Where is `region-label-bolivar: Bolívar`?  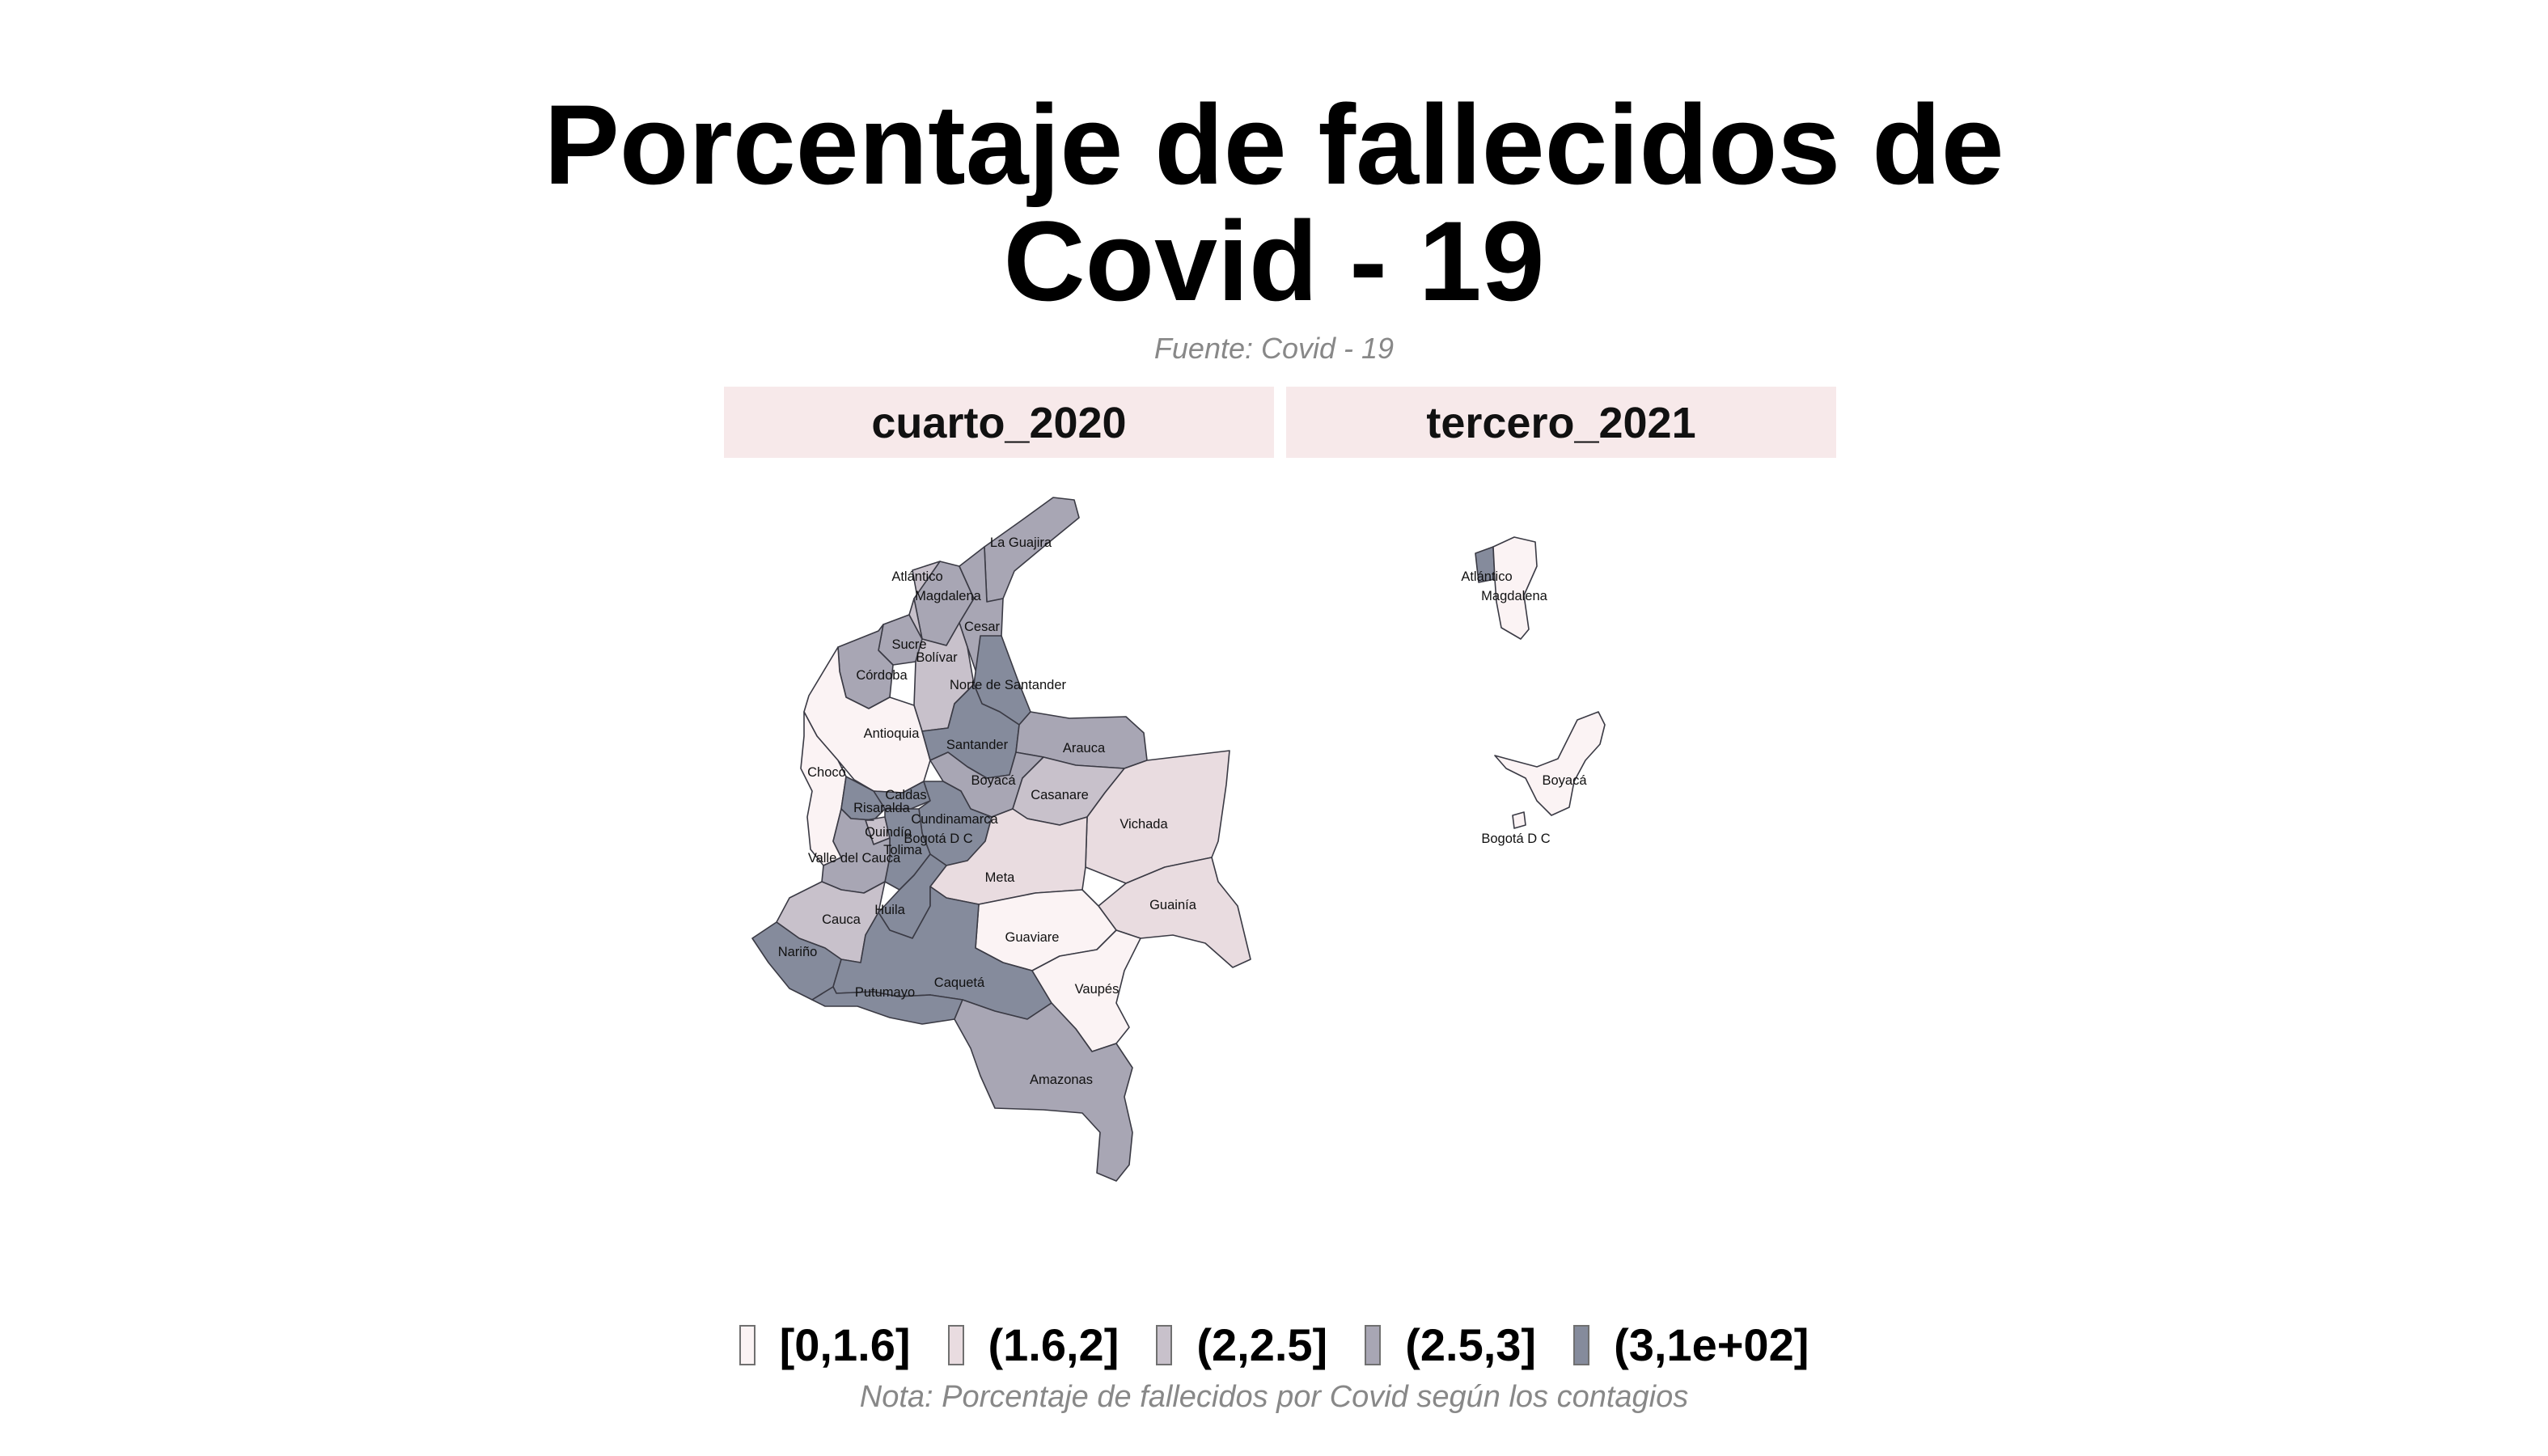
region-label-bolivar: Bolívar is located at coordinates (937, 657).